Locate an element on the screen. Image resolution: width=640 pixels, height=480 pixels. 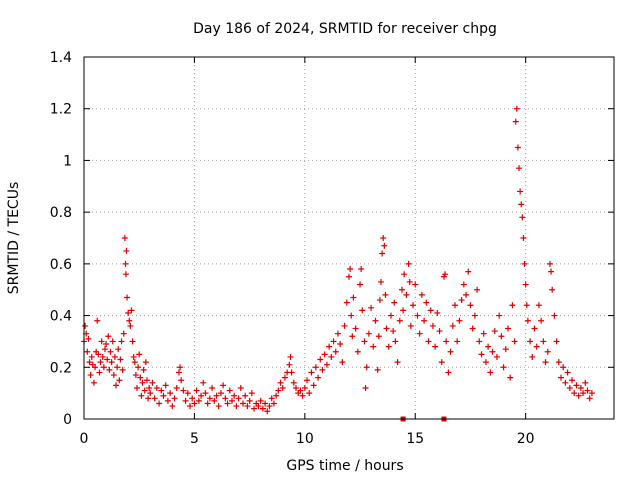
y-tick-label: 0.4 is located at coordinates (61, 317).